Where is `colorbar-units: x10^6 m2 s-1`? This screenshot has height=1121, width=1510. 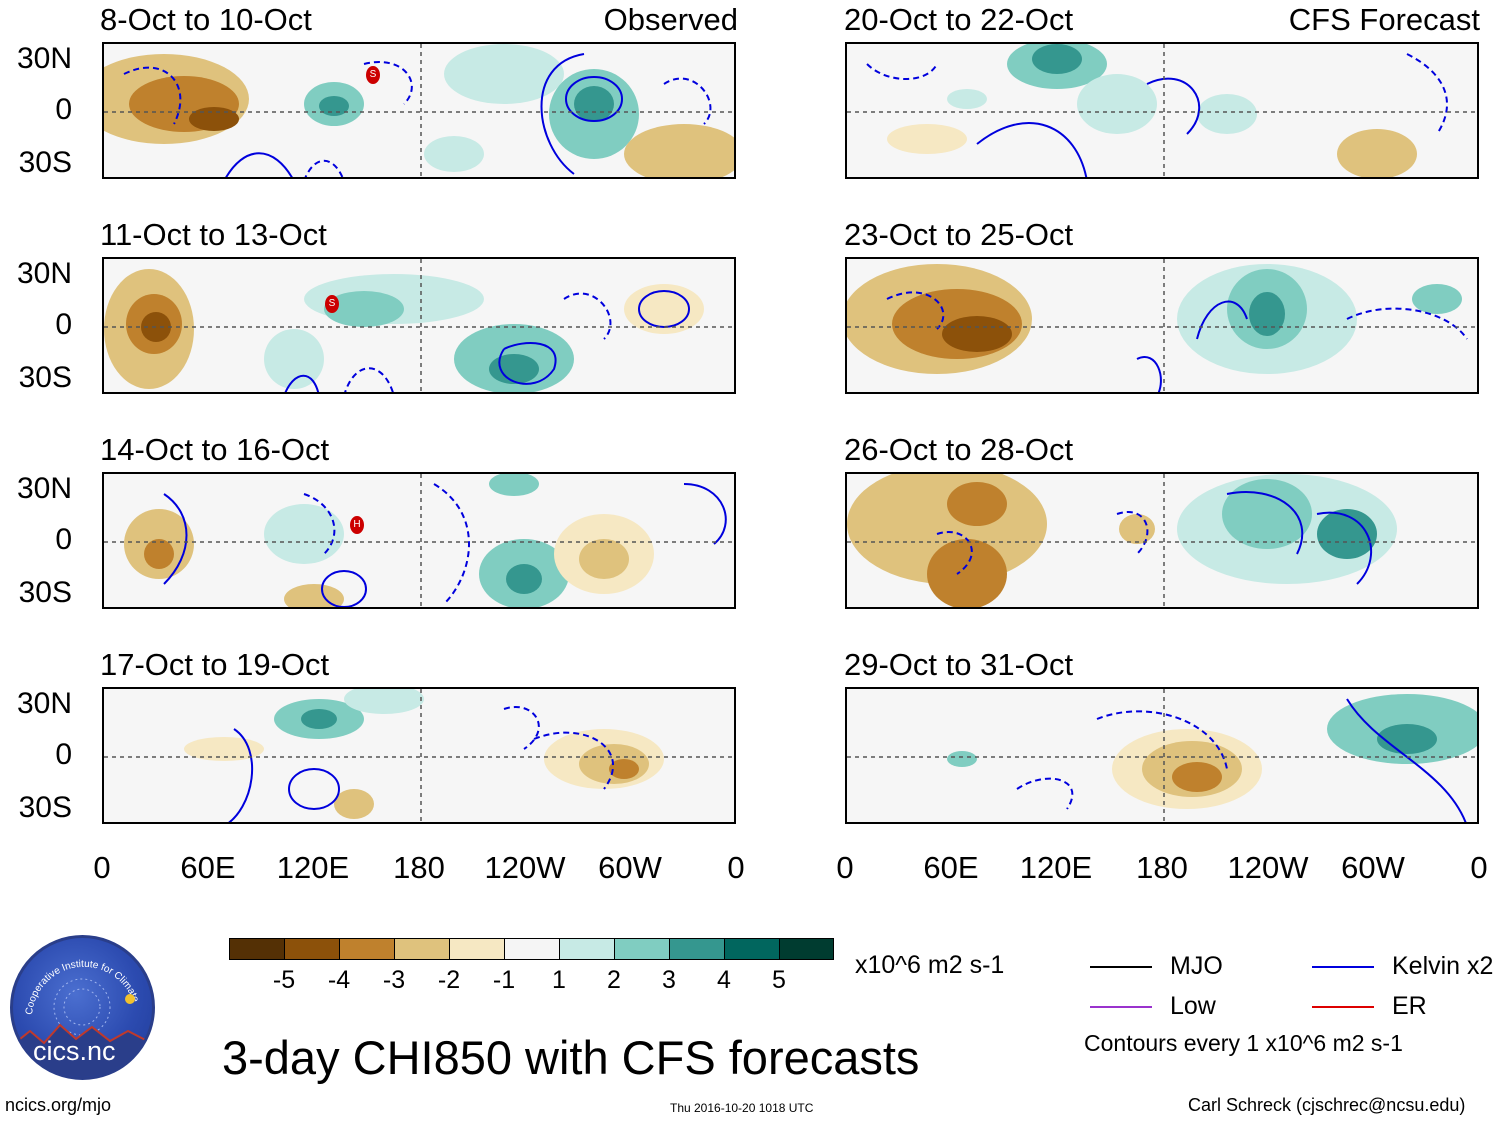
colorbar-units: x10^6 m2 s-1 is located at coordinates (930, 965).